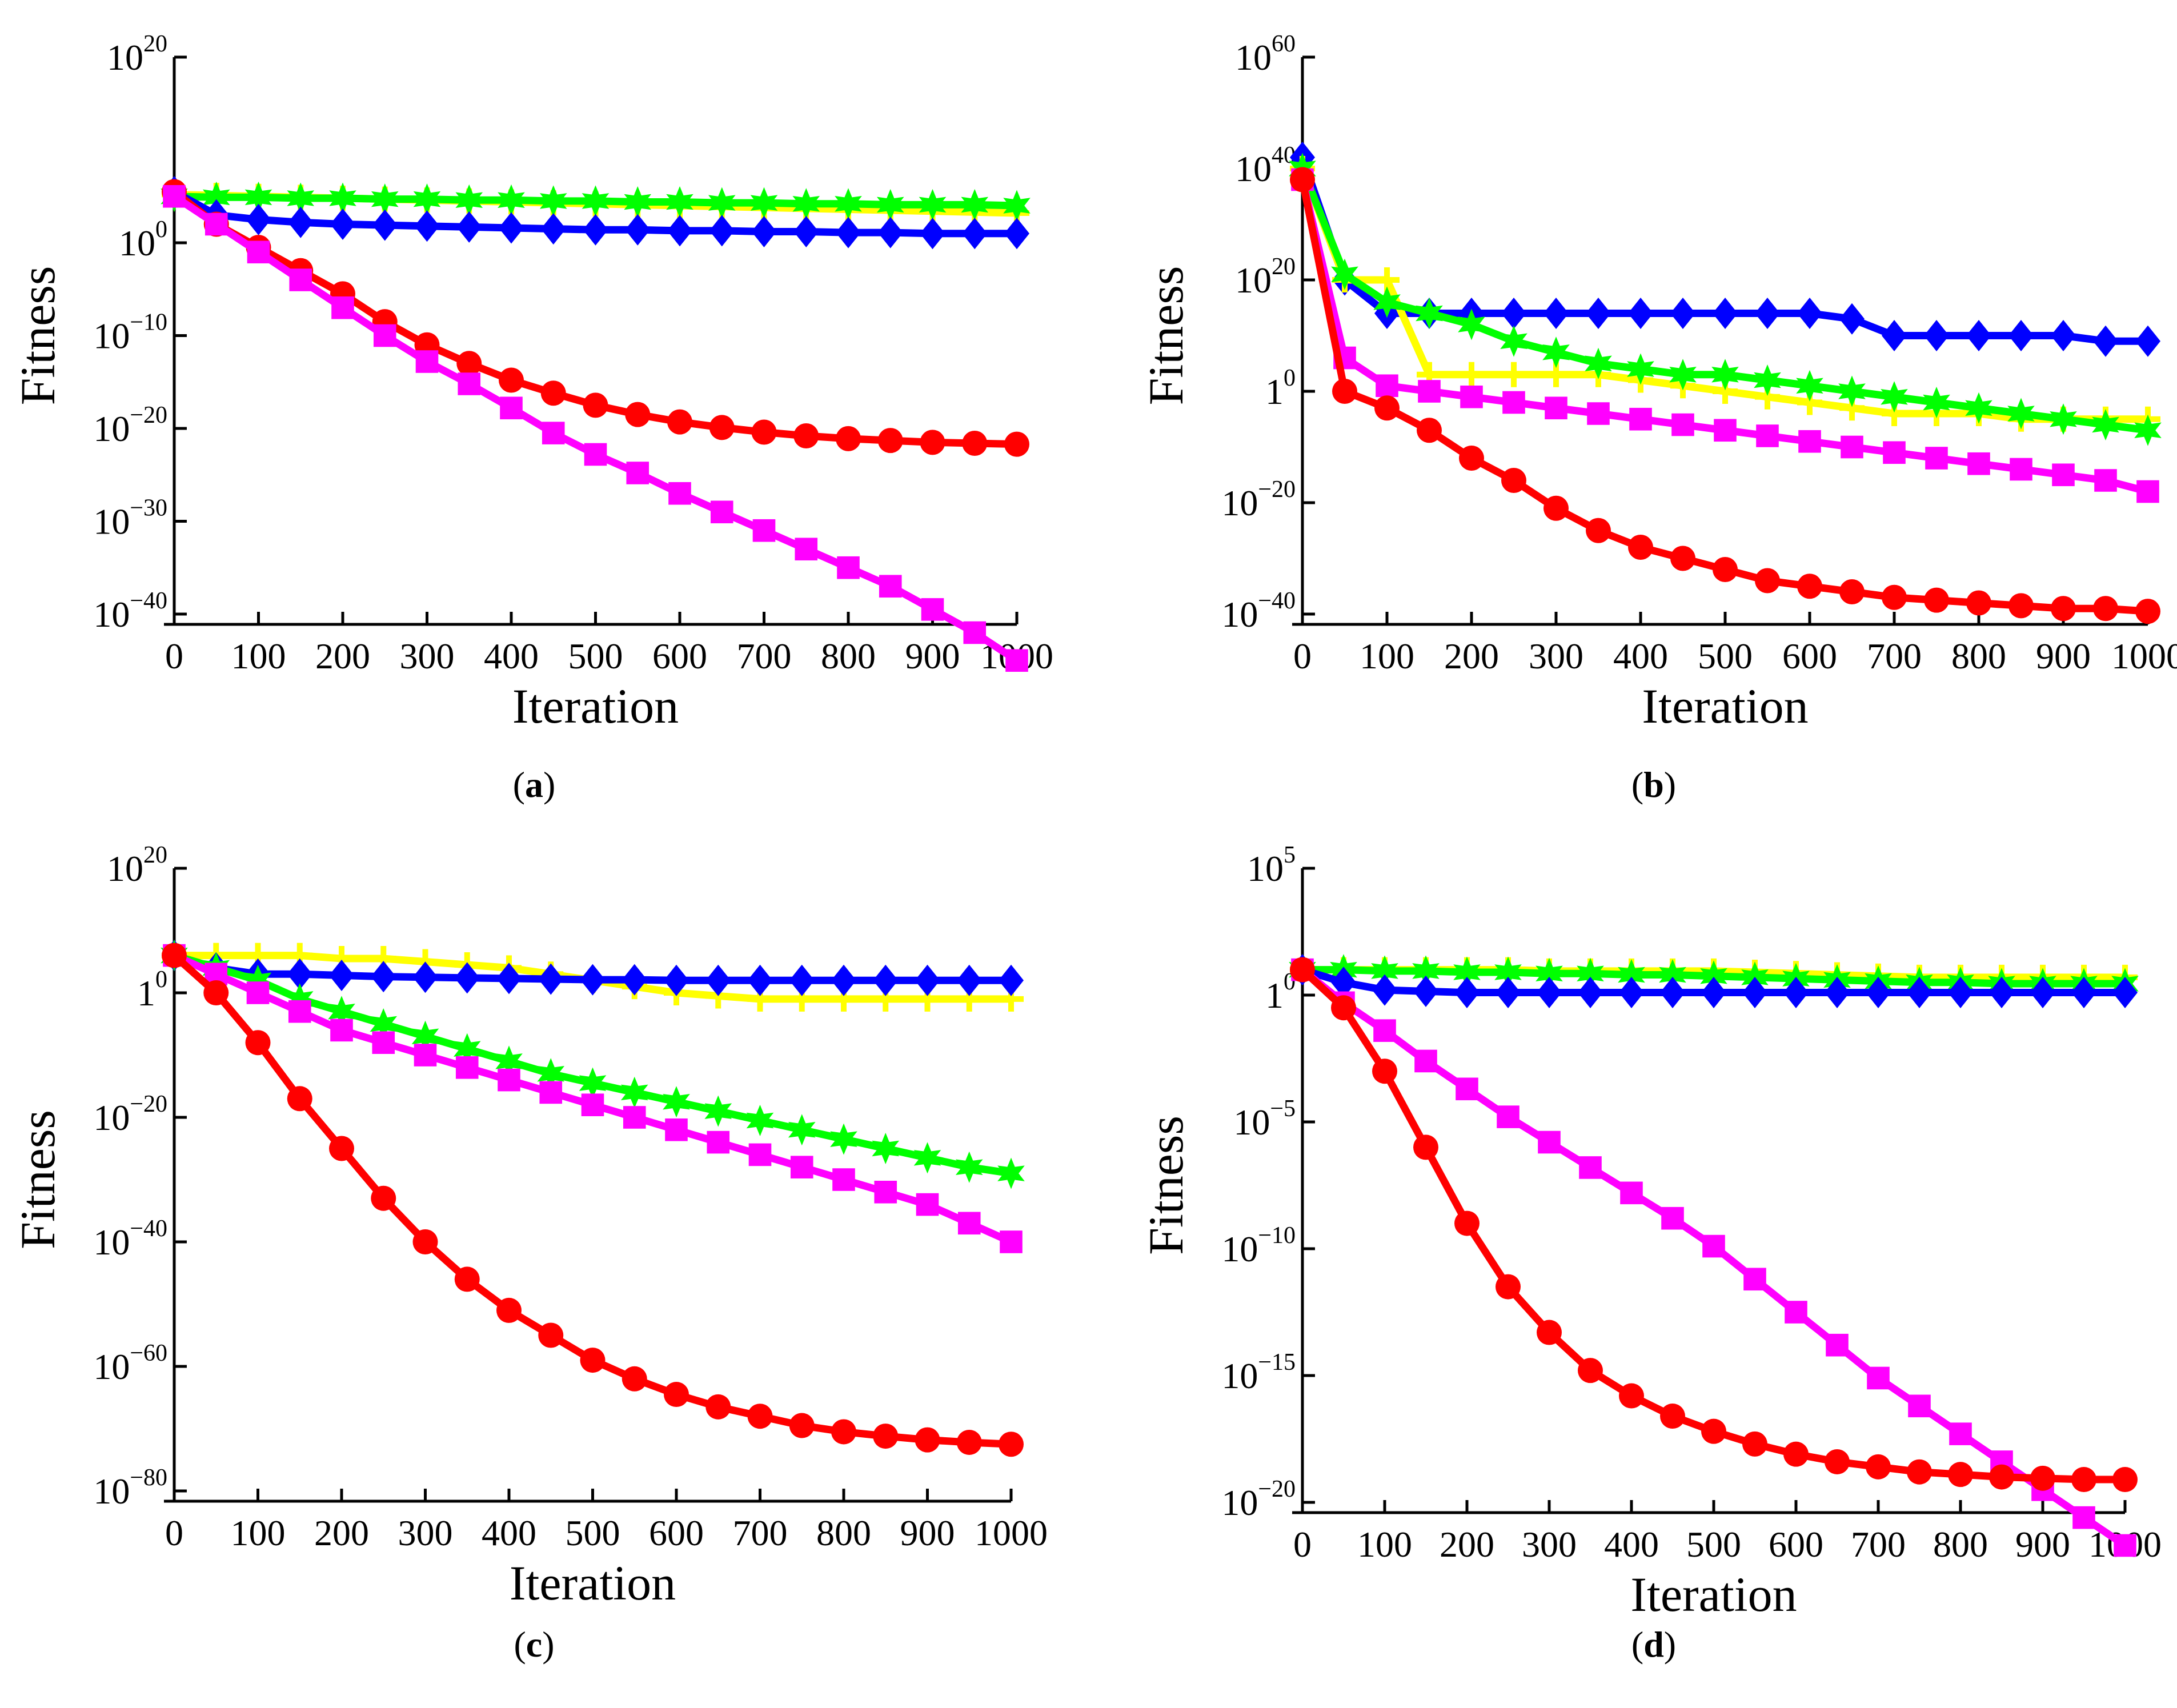 Image resolution: width=2177 pixels, height=1708 pixels. What do you see at coordinates (137, 865) in the screenshot?
I see `y-tick-label: 1020` at bounding box center [137, 865].